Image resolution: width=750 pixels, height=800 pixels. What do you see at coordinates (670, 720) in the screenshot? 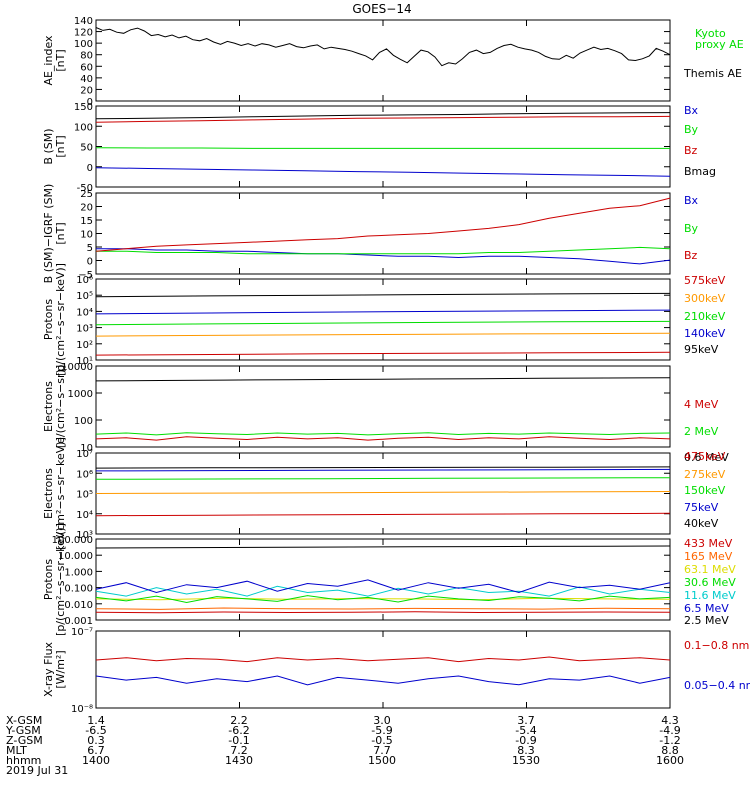
I see `ephemeris-value: 4.3` at bounding box center [670, 720].